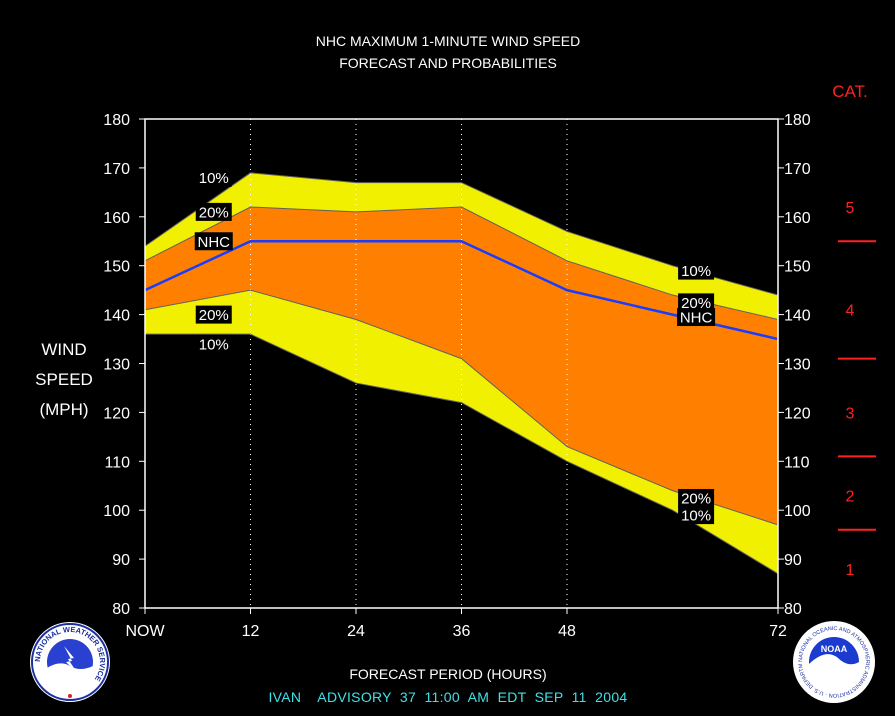  Describe the element at coordinates (850, 208) in the screenshot. I see `category-label: 5` at that location.